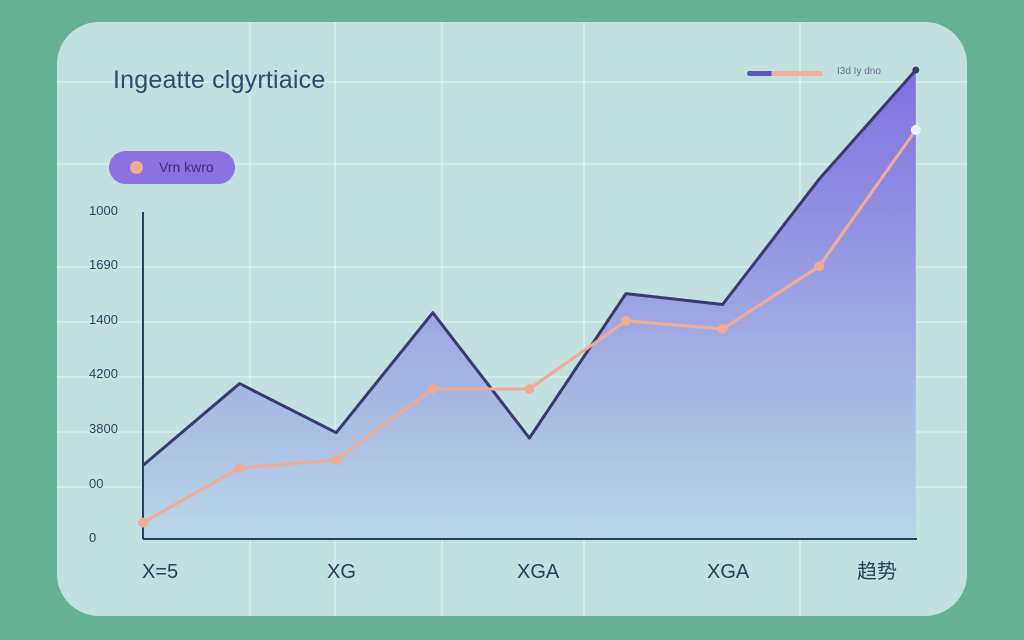 The height and width of the screenshot is (640, 1024). What do you see at coordinates (92, 537) in the screenshot?
I see `y-tick-label: 0` at bounding box center [92, 537].